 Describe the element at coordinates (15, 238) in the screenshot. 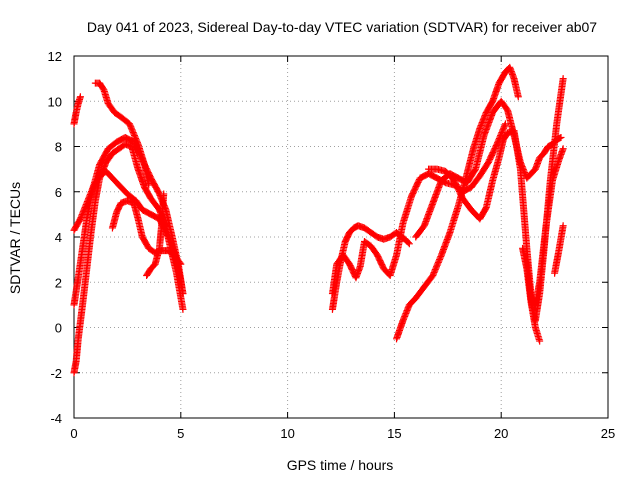

I see `y-axis-label: SDTVAR / TECUs` at that location.